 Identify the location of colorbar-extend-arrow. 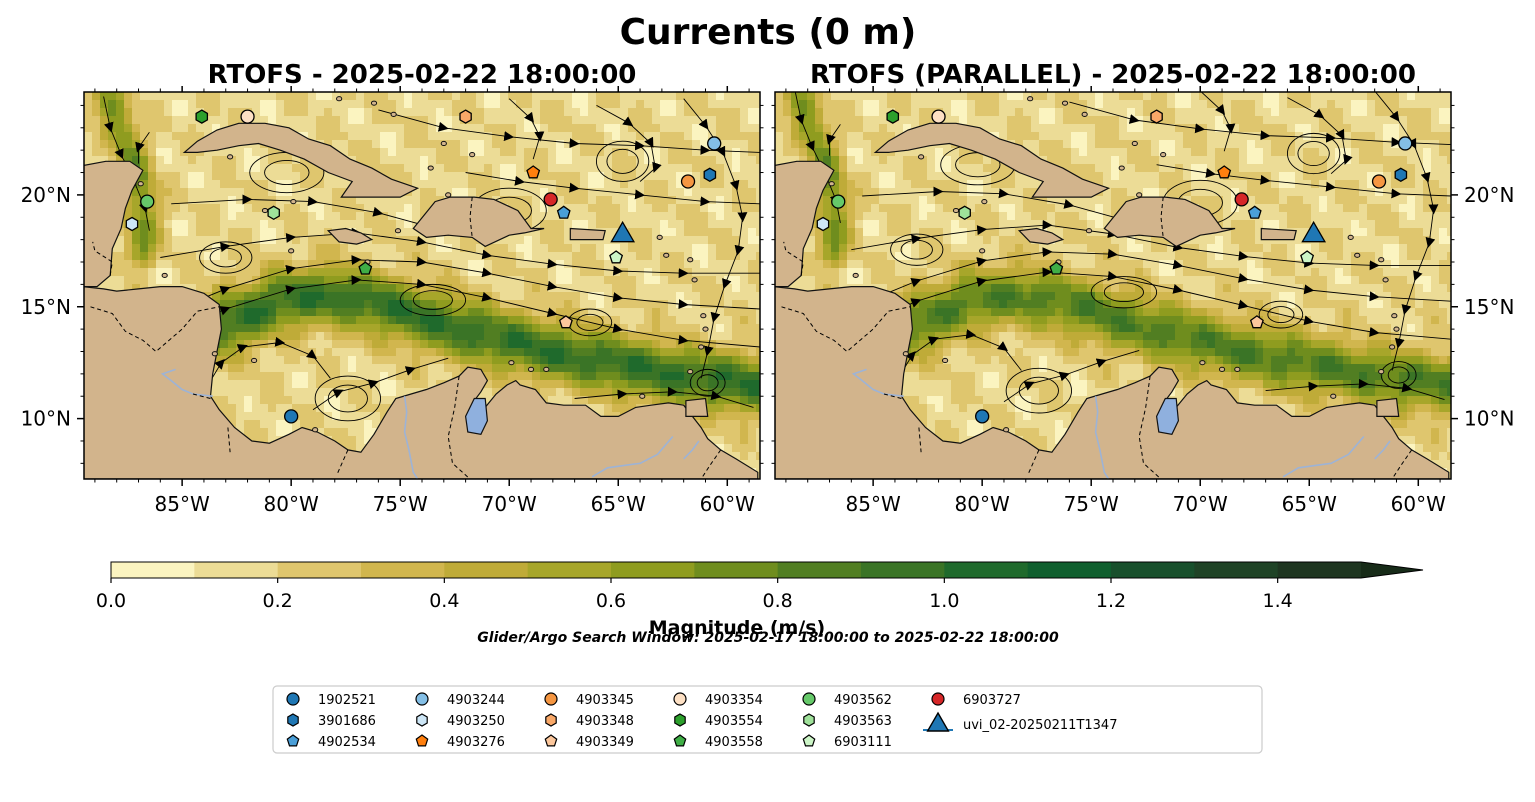
(1392, 570).